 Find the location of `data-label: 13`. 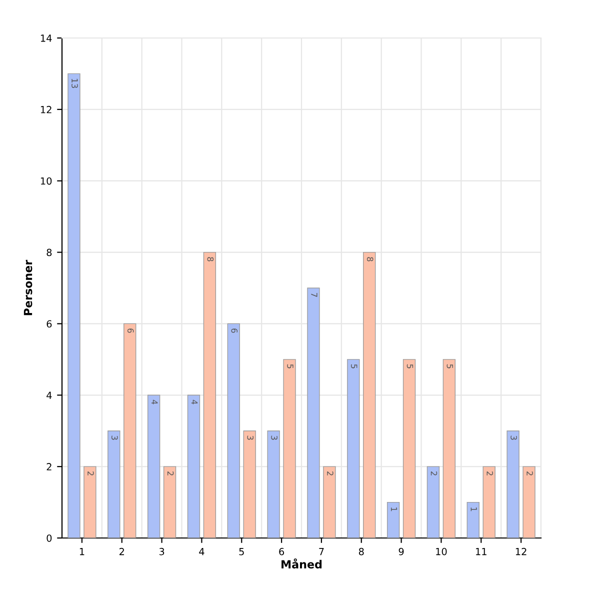

data-label: 13 is located at coordinates (75, 83).